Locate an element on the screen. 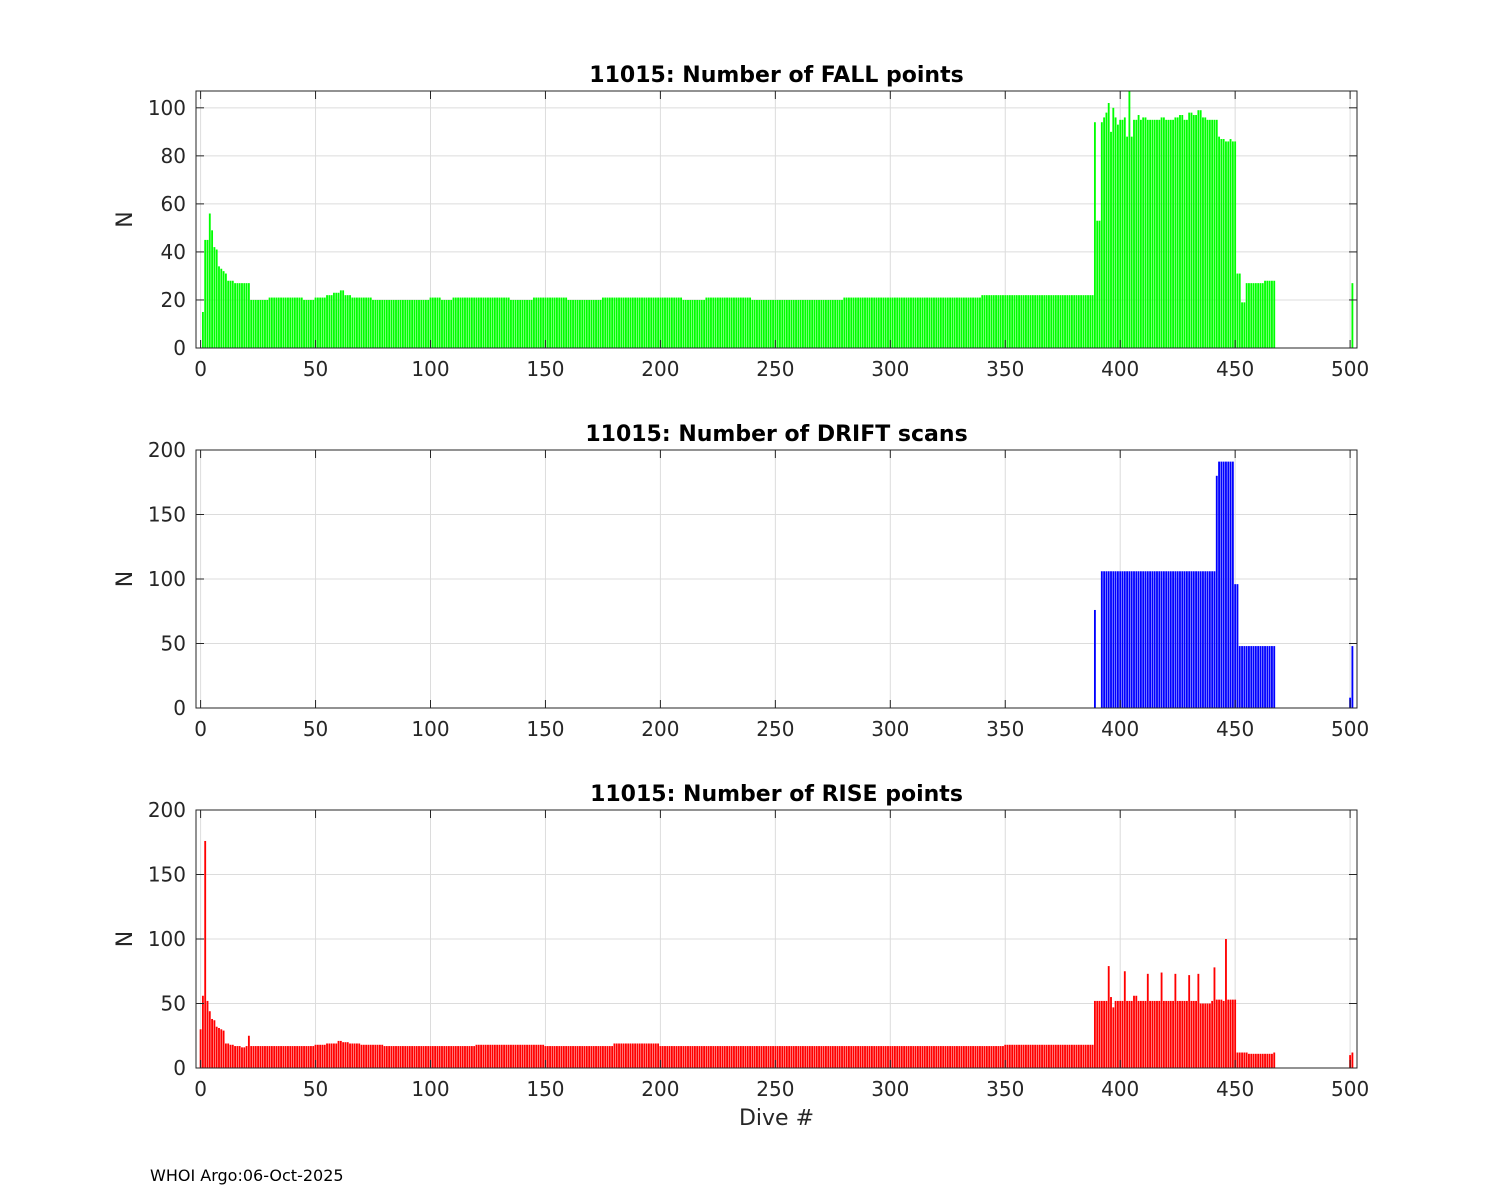 This screenshot has width=1500, height=1200. chart-title: 11015: Number of DRIFT scans is located at coordinates (776, 434).